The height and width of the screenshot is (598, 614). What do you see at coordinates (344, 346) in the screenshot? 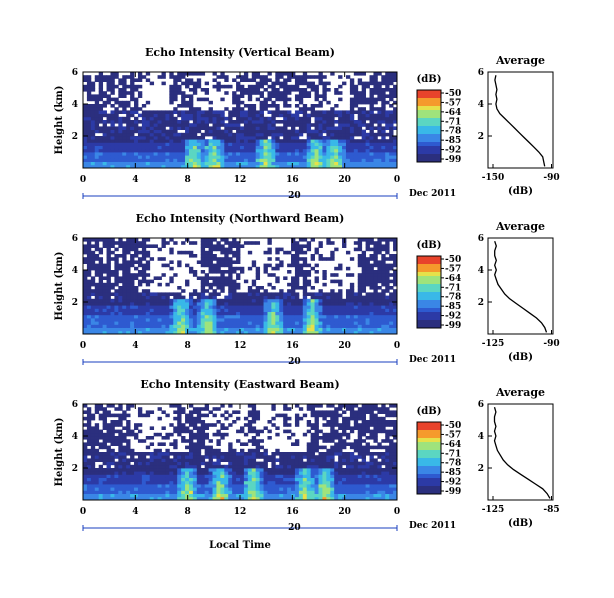
I see `x-tick-label: 20` at bounding box center [344, 346].